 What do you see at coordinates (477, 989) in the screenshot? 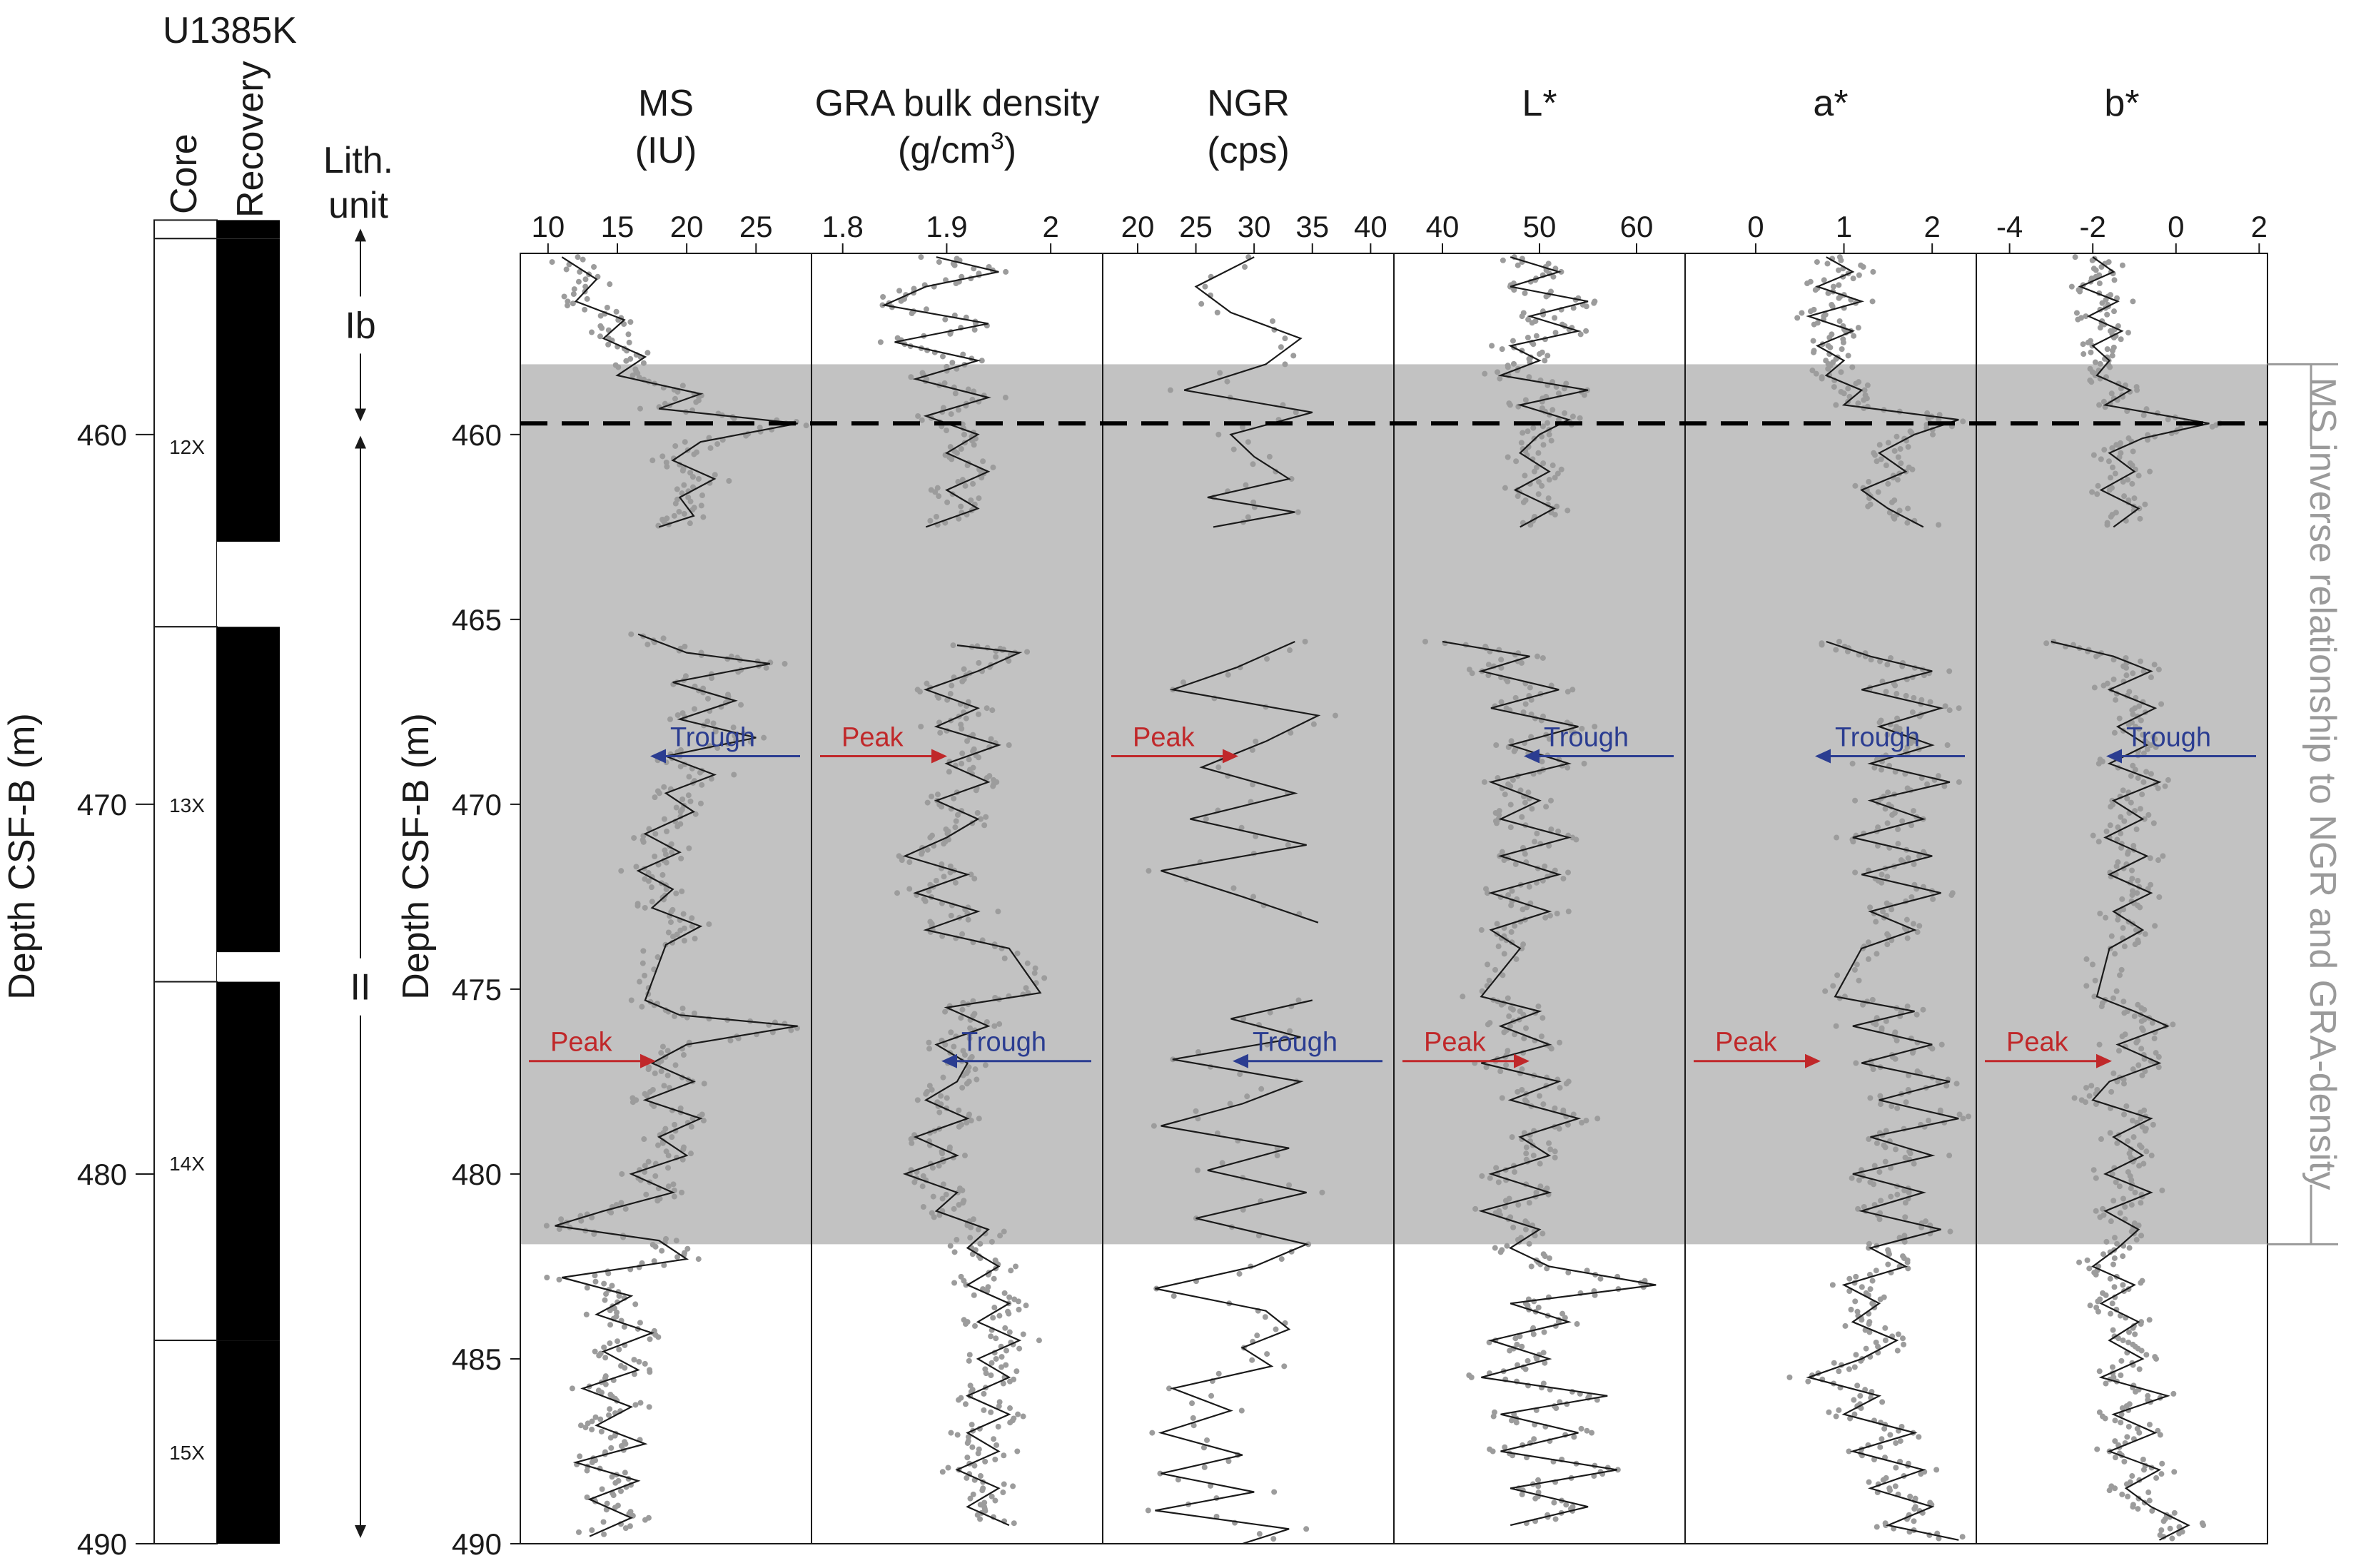
I see `main-tick-label-475: 475` at bounding box center [477, 989].